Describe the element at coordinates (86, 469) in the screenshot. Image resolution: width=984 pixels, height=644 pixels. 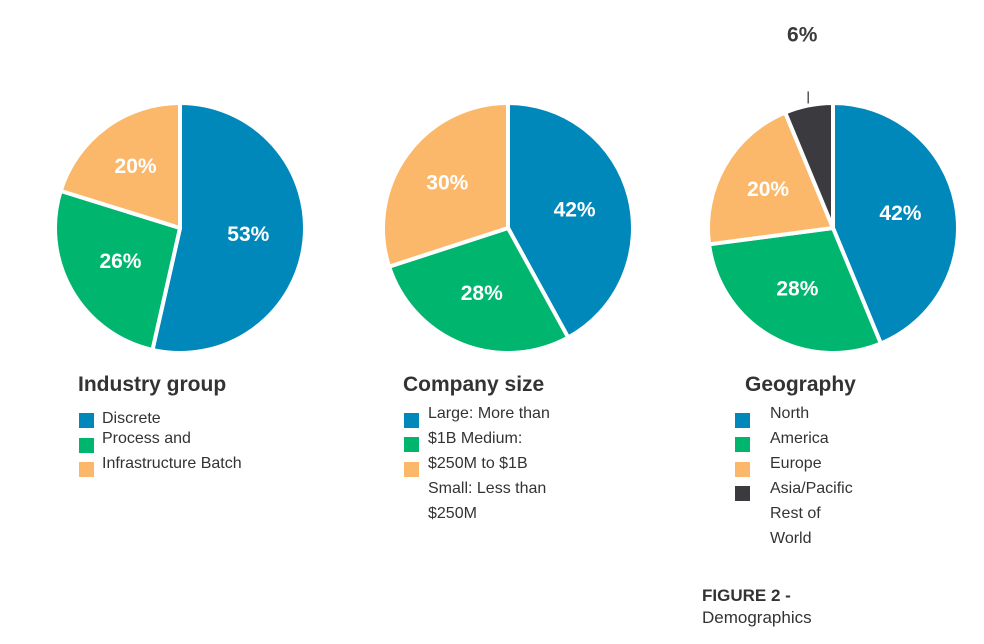
I see `legend-swatch-batch` at that location.